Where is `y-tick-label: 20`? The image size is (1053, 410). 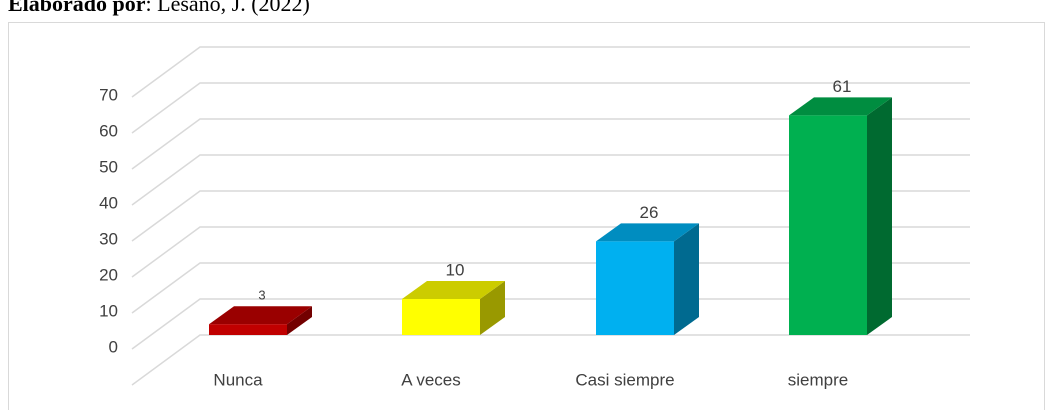
y-tick-label: 20 is located at coordinates (108, 274).